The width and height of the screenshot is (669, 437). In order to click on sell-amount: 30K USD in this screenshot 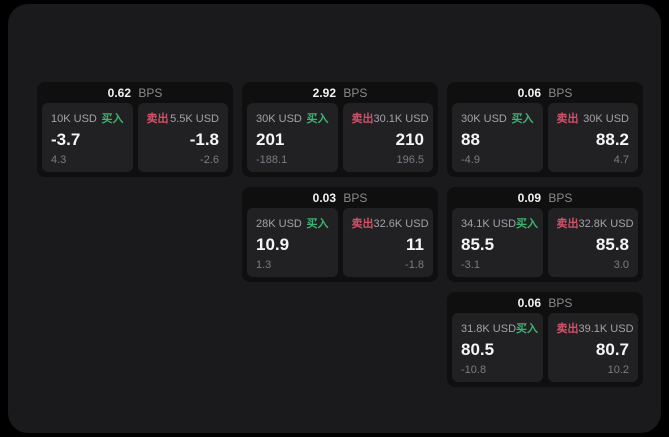, I will do `click(606, 119)`.